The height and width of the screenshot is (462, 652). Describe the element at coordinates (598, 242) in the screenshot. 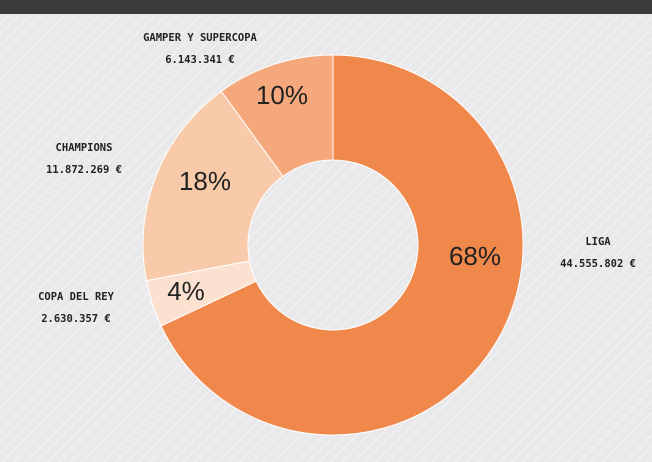

I see `category-label: LIGA` at that location.